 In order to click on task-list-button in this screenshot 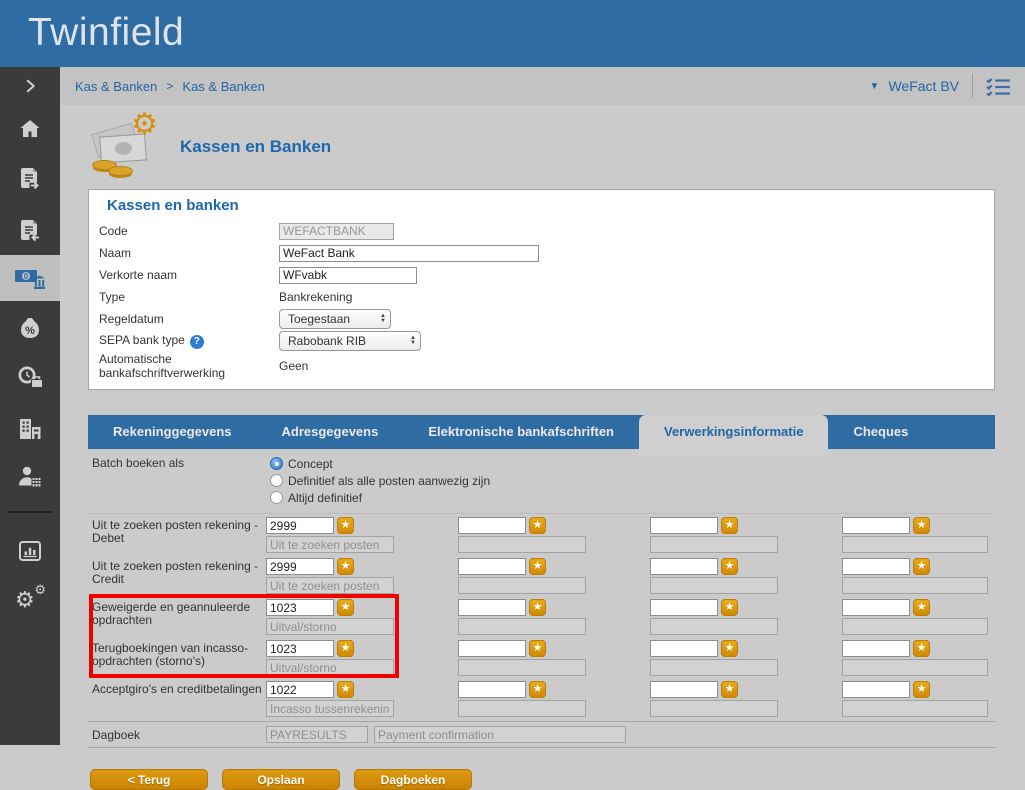, I will do `click(998, 86)`.